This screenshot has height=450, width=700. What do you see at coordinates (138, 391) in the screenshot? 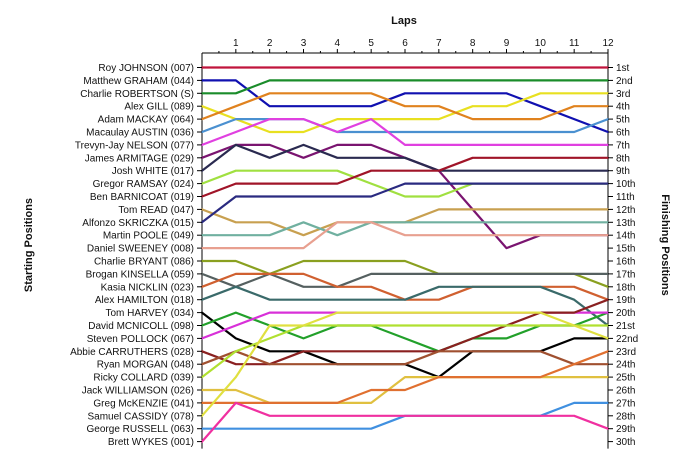
I see `starting-position-label: Jack WILLIAMSON (026)` at bounding box center [138, 391].